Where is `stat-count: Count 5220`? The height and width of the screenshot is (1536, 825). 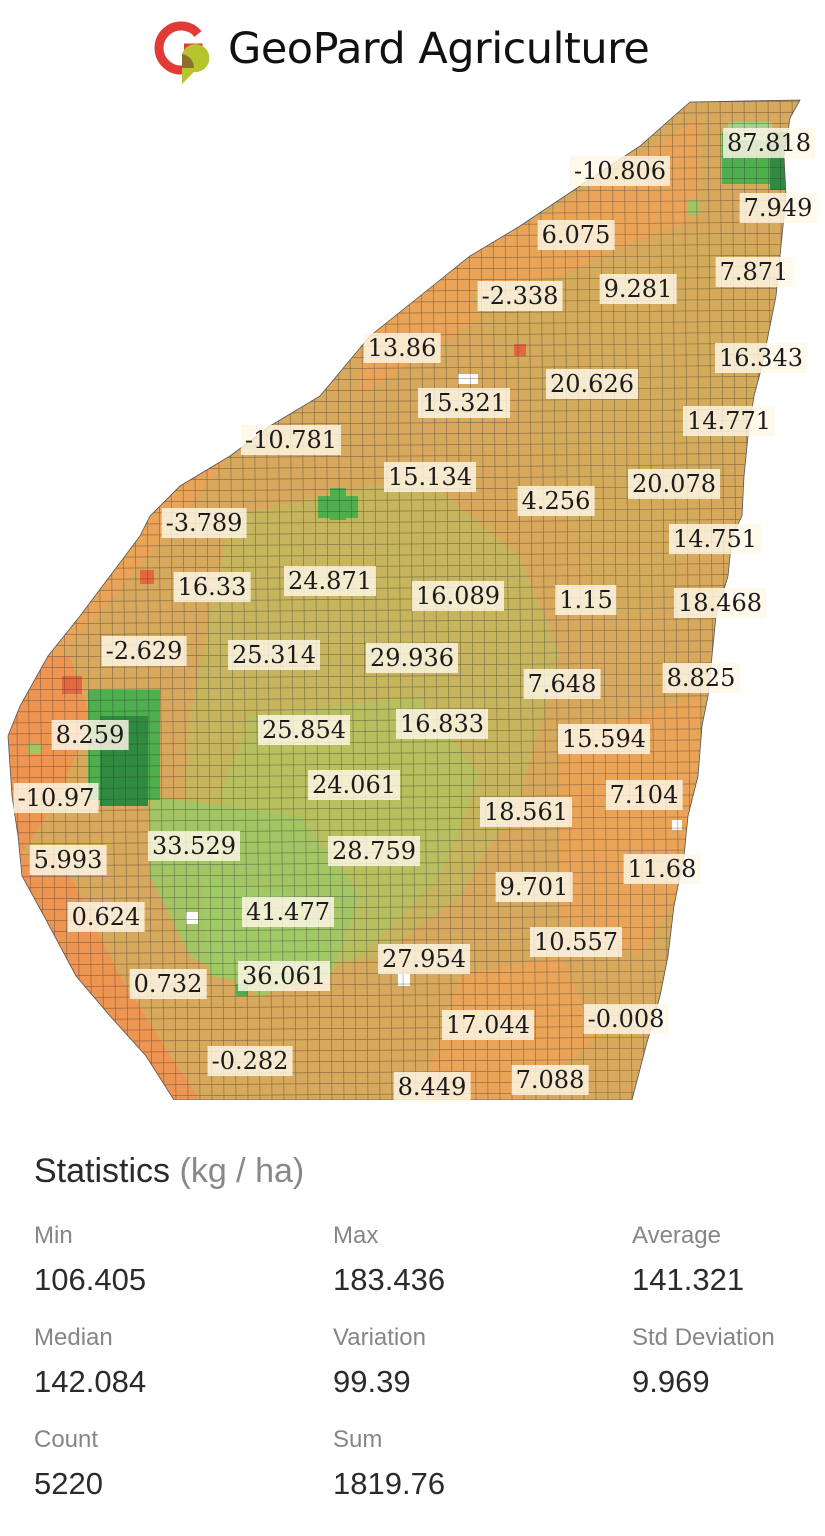 stat-count: Count 5220 is located at coordinates (183, 1465).